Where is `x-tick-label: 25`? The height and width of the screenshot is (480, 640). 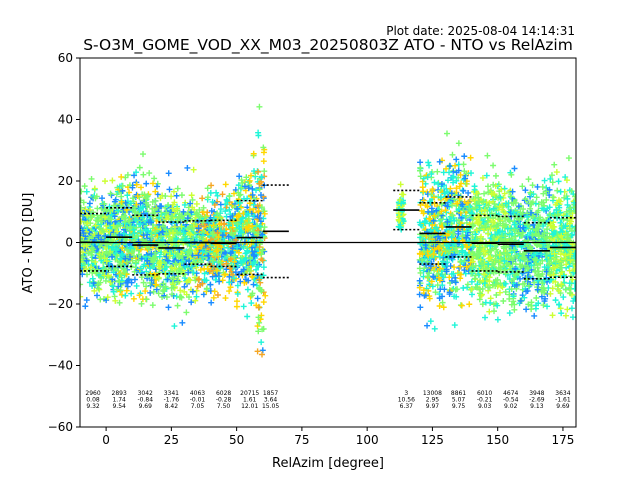 x-tick-label: 25 is located at coordinates (171, 440).